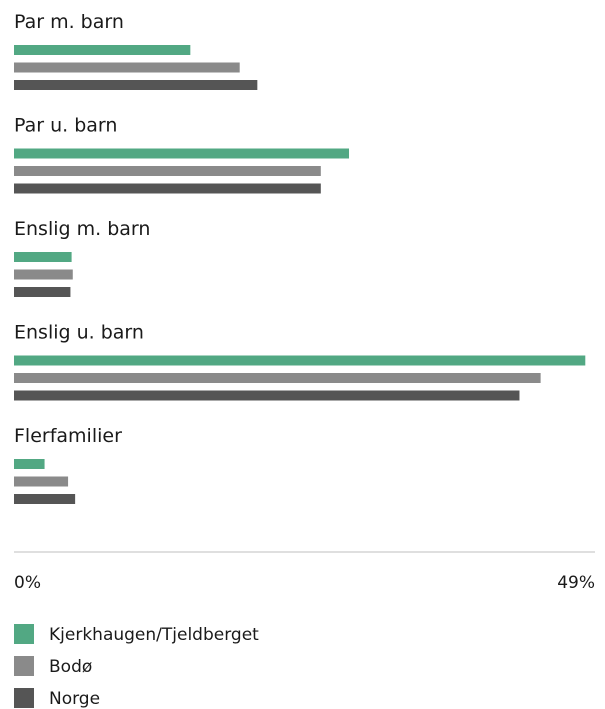  Describe the element at coordinates (68, 436) in the screenshot. I see `category-label: Flerfamilier` at that location.